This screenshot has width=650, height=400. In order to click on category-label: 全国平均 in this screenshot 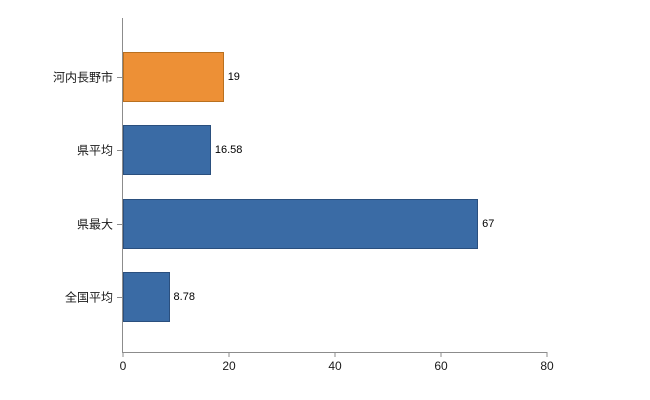, I will do `click(88, 297)`.